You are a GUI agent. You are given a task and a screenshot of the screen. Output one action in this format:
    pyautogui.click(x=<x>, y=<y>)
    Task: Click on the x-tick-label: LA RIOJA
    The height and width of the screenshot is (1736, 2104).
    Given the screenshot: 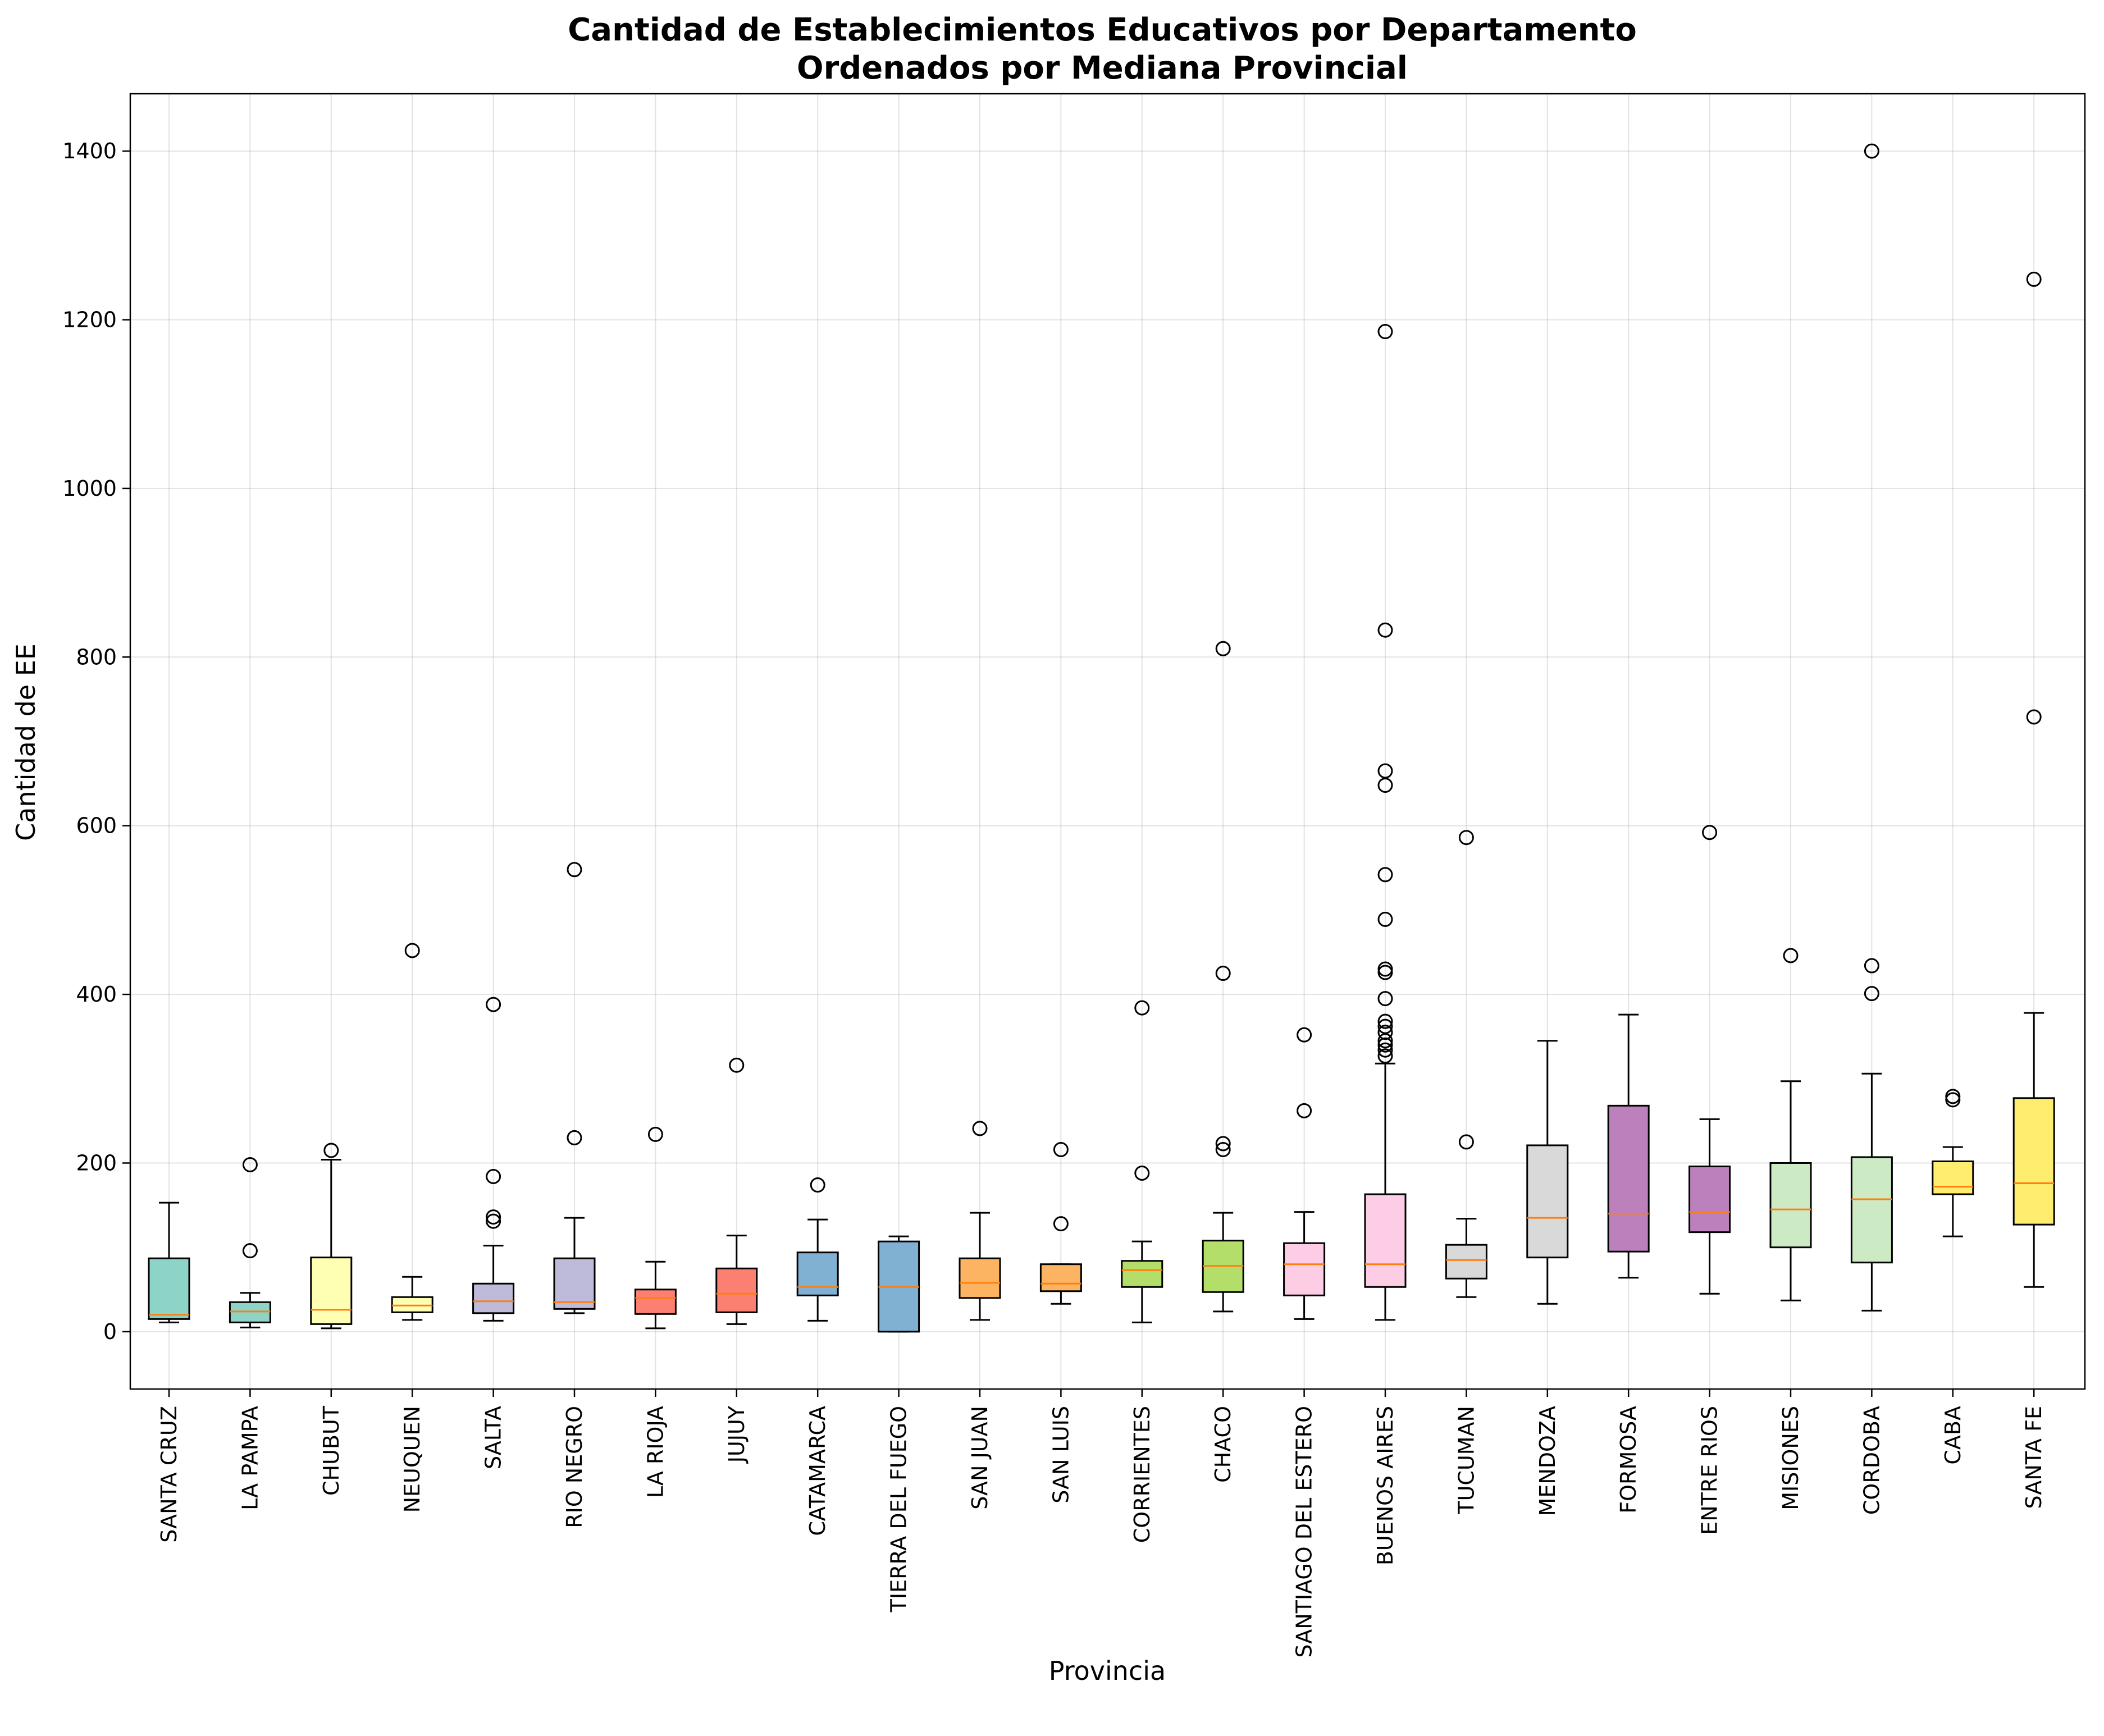 What is the action you would take?
    pyautogui.click(x=655, y=1452)
    